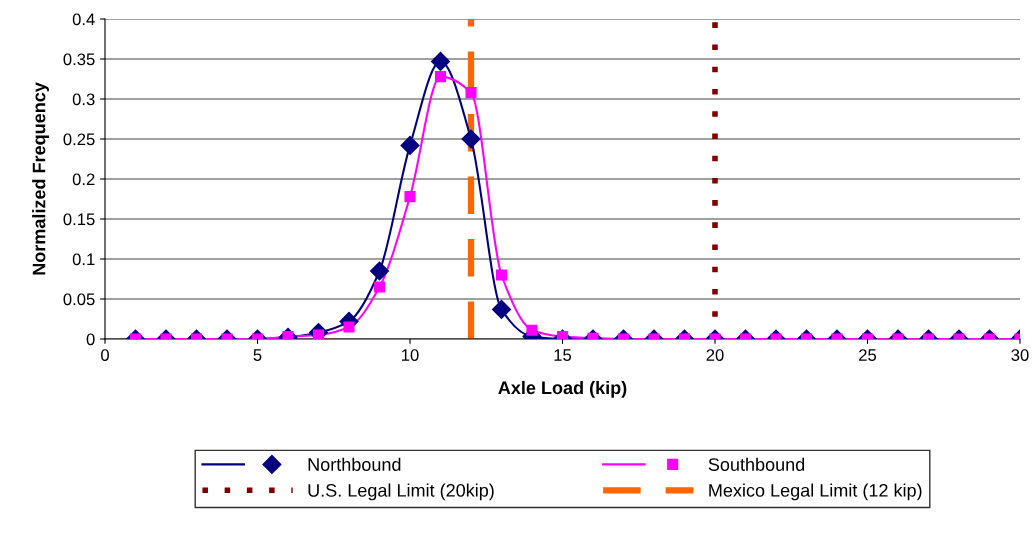 This screenshot has height=539, width=1036. What do you see at coordinates (90, 339) in the screenshot?
I see `y-tick-label: 0` at bounding box center [90, 339].